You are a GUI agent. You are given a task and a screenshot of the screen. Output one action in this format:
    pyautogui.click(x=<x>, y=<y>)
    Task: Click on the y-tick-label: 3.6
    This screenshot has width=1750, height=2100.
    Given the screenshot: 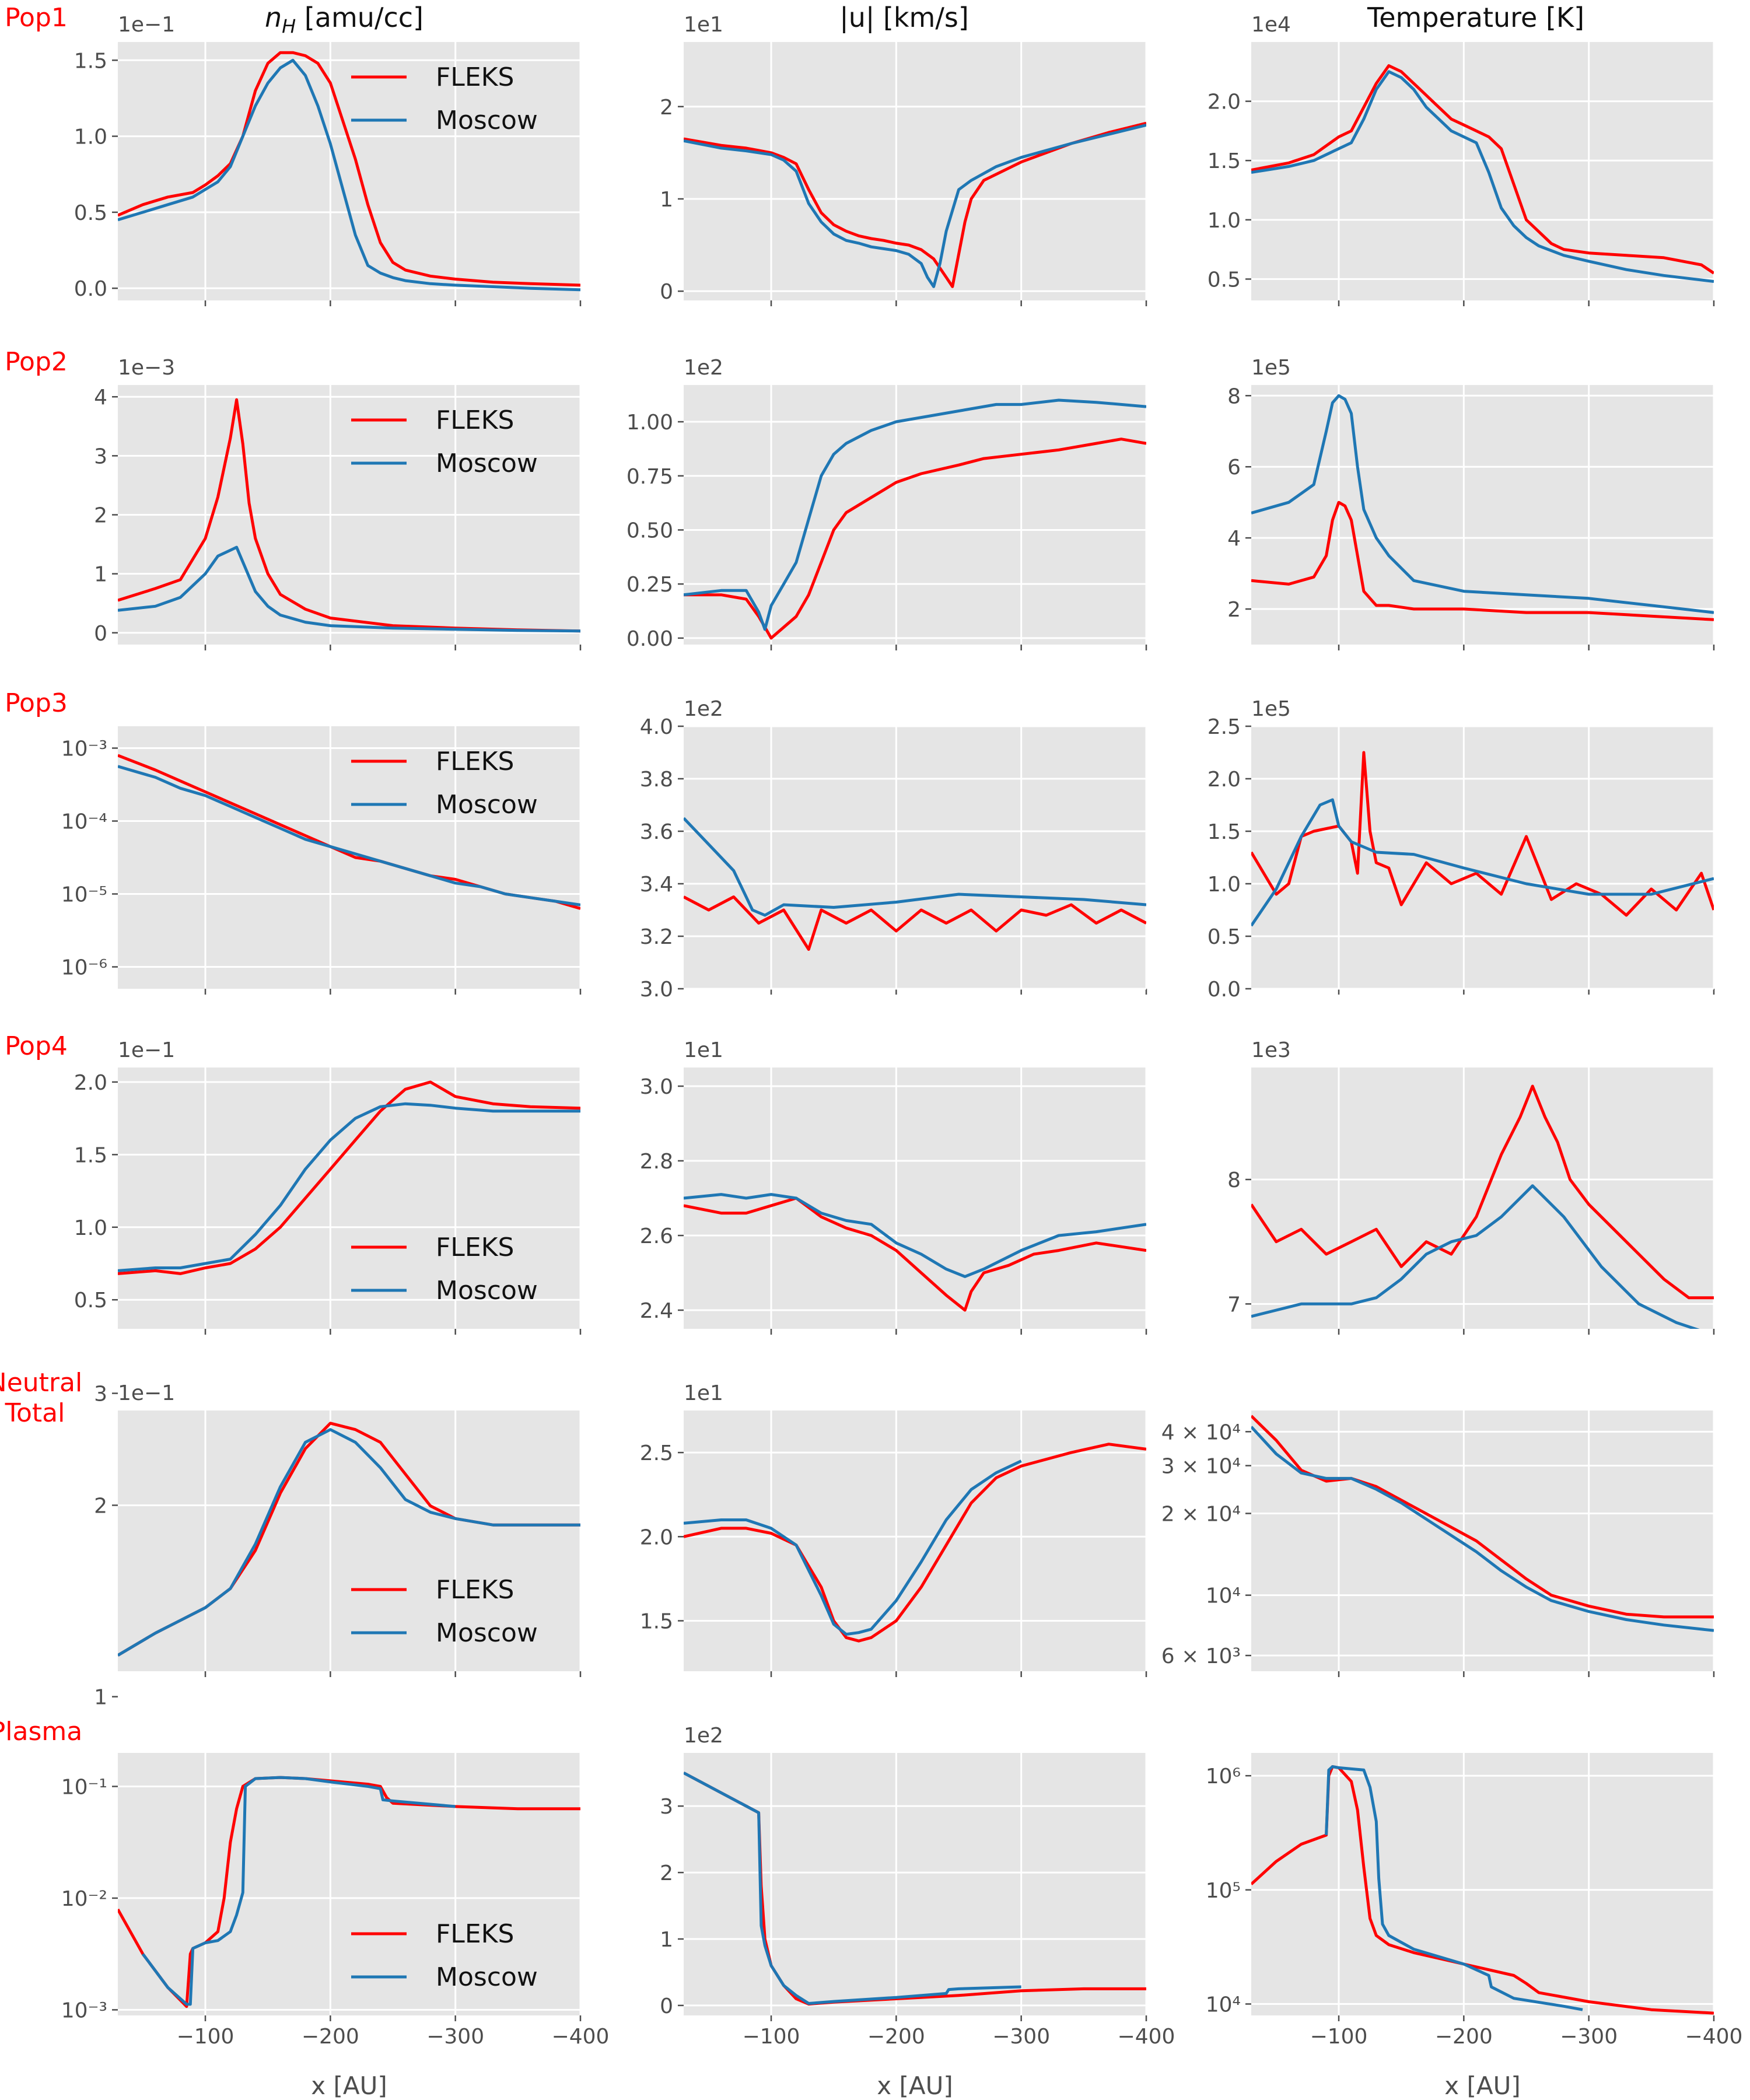 What is the action you would take?
    pyautogui.click(x=656, y=832)
    